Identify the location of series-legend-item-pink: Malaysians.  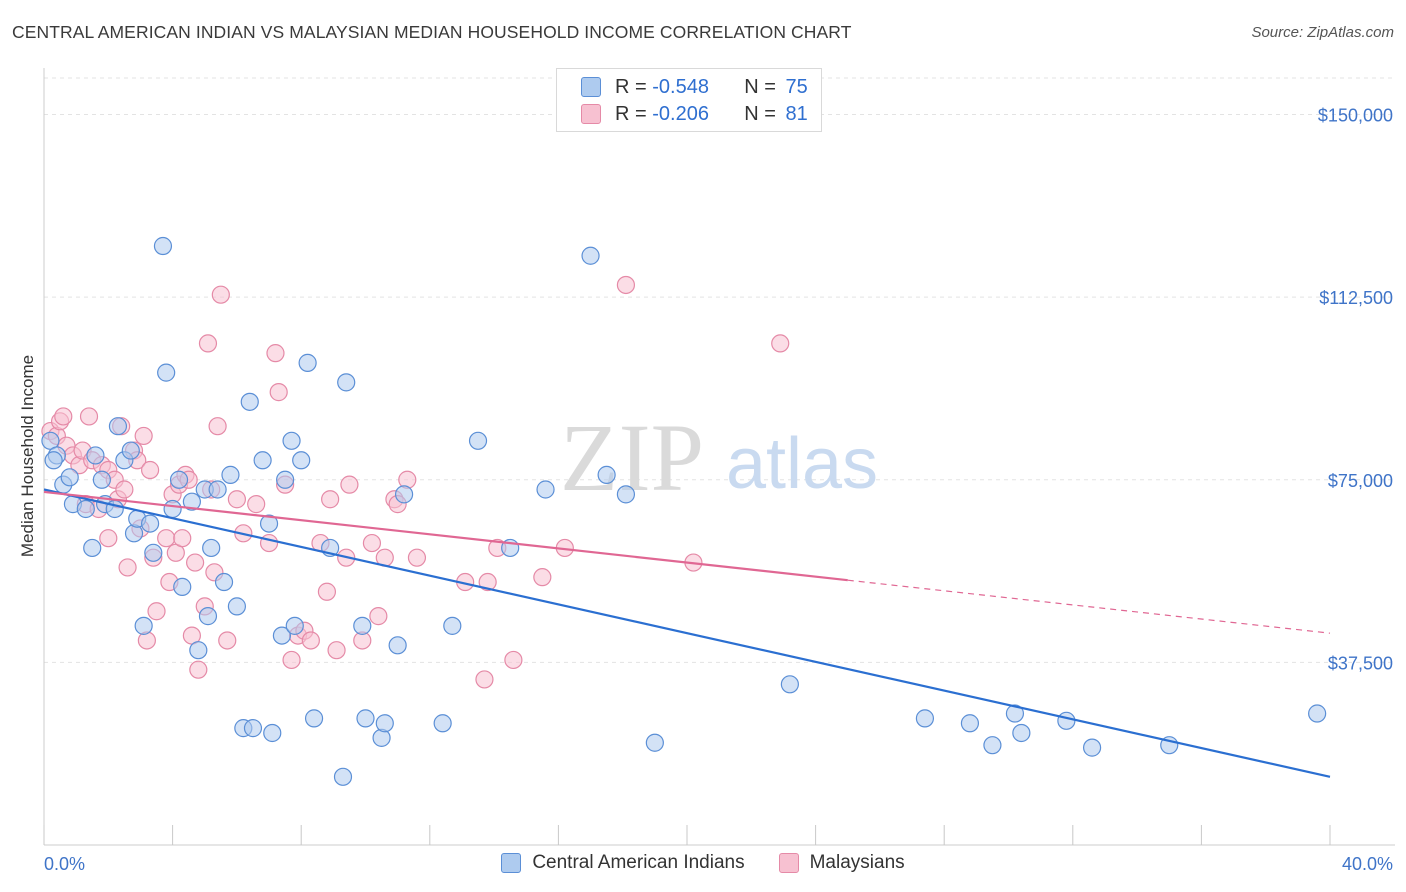
(841, 863).